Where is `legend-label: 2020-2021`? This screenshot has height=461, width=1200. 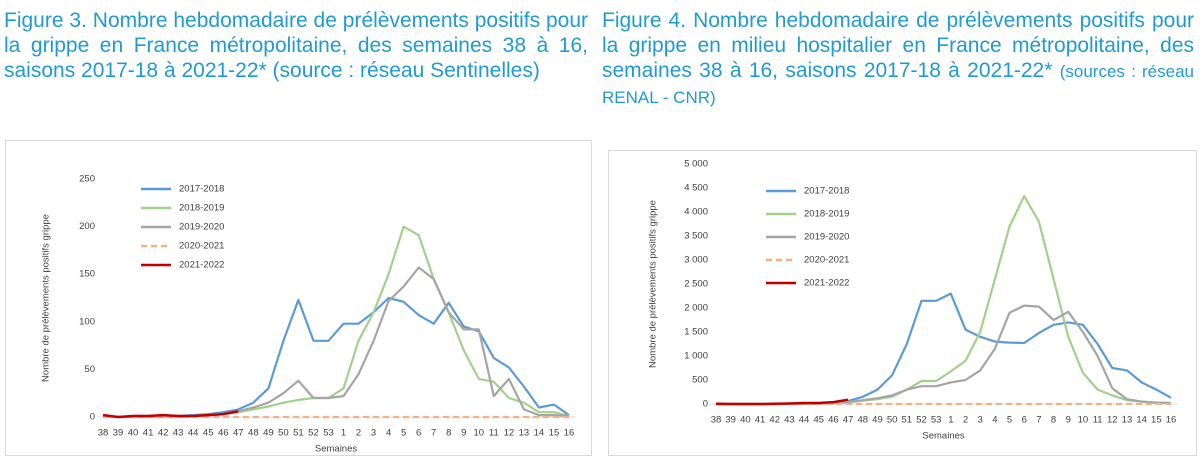
legend-label: 2020-2021 is located at coordinates (826, 260).